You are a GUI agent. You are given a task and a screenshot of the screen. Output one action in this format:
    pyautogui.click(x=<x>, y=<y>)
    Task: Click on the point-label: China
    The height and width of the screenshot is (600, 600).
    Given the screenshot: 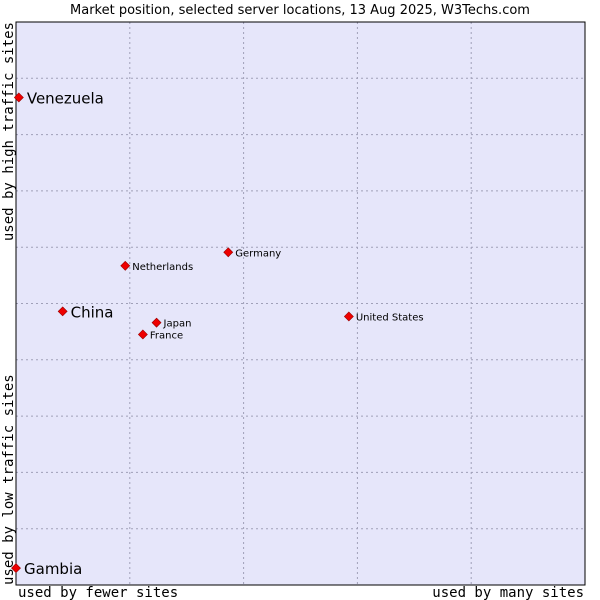 What is the action you would take?
    pyautogui.click(x=92, y=312)
    